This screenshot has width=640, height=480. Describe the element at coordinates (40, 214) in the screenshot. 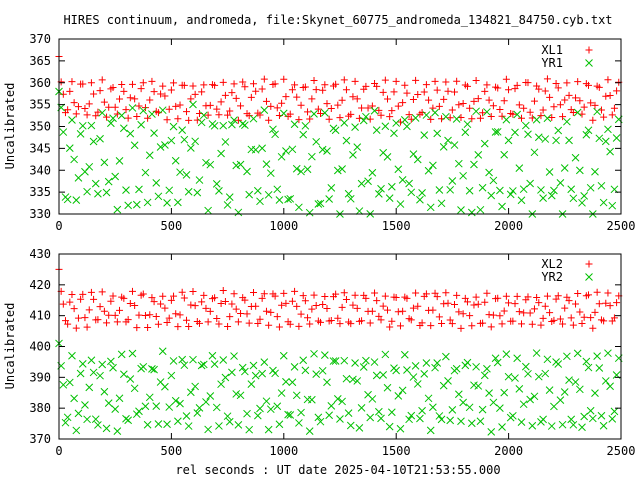

I see `y-tick-label: 330` at that location.